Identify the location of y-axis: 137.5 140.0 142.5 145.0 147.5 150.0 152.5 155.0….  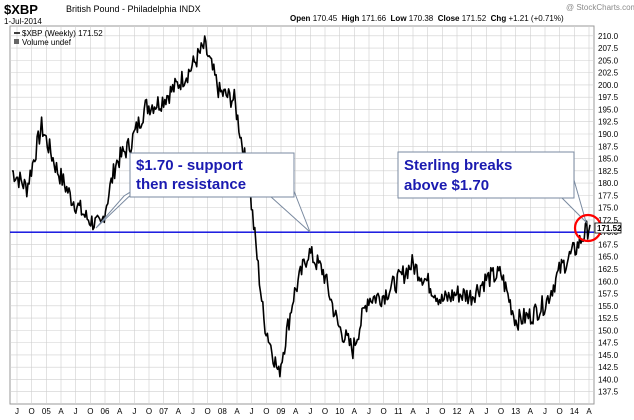
(608, 214).